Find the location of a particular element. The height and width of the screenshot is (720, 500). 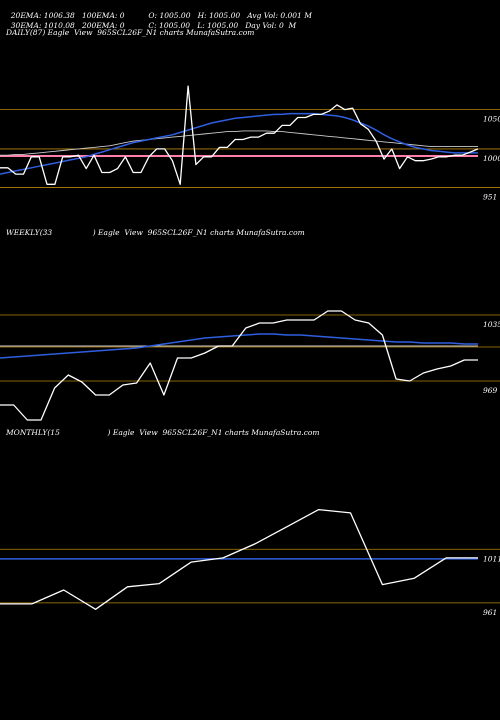

daily-ema-white-line is located at coordinates (239, 143).